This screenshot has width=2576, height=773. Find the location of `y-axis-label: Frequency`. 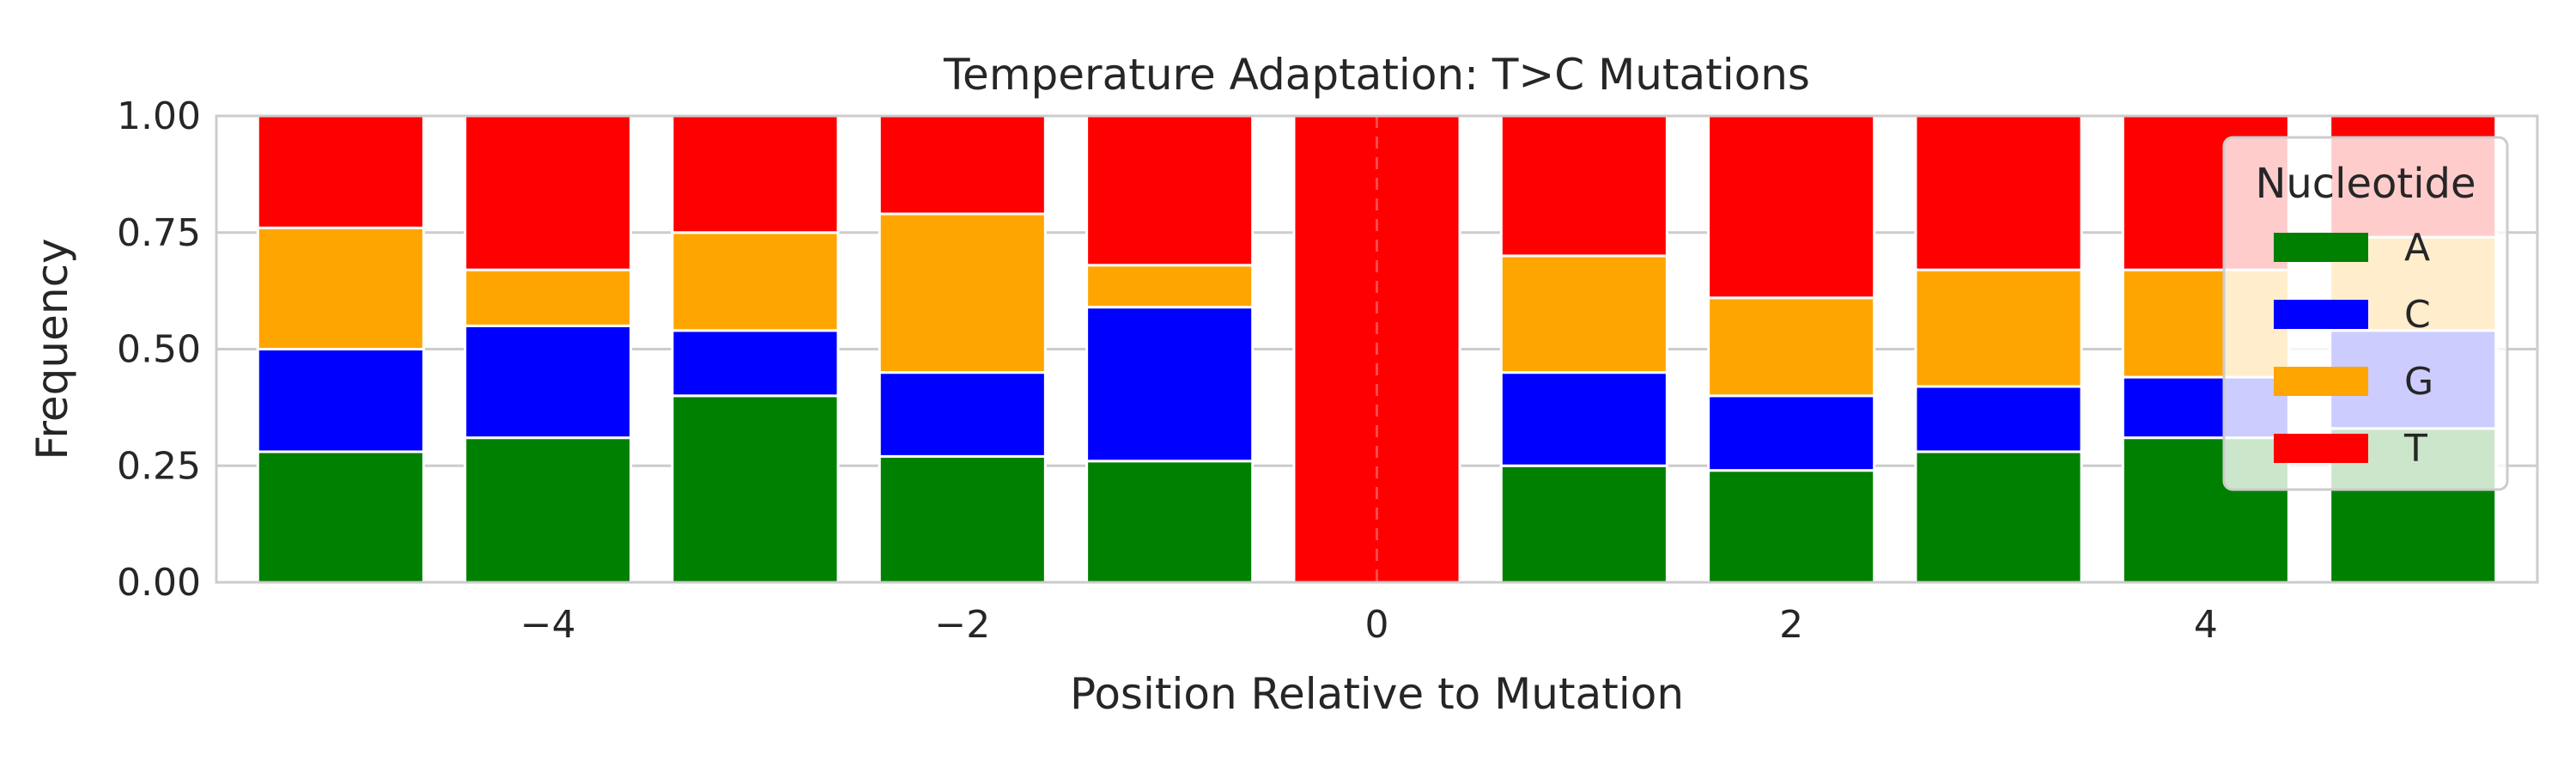

y-axis-label: Frequency is located at coordinates (52, 349).